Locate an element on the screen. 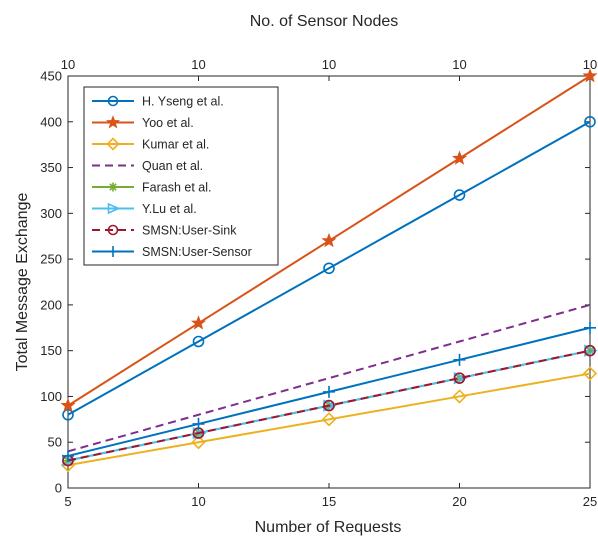 Image resolution: width=598 pixels, height=541 pixels. legend-item: Yoo et al. is located at coordinates (143, 122).